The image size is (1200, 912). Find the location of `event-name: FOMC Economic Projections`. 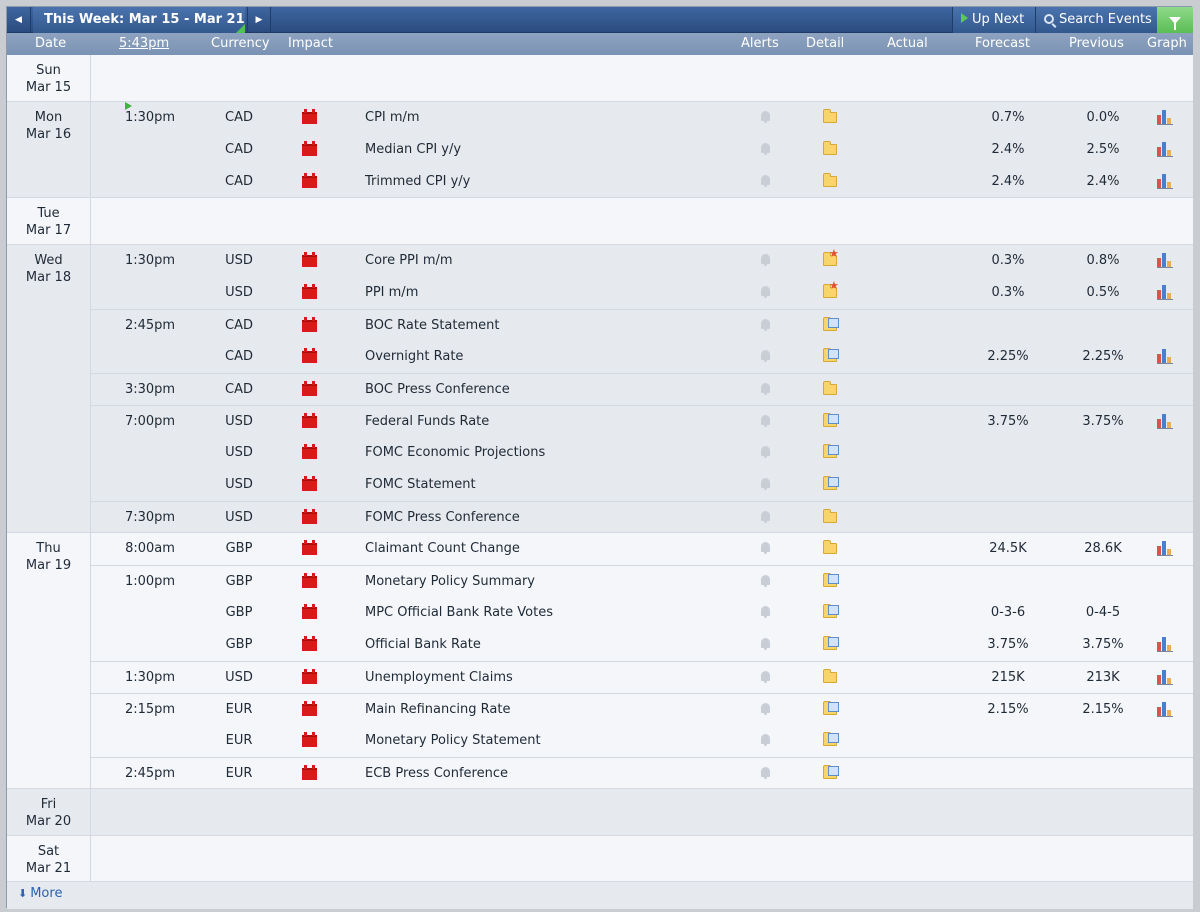

event-name: FOMC Economic Projections is located at coordinates (455, 452).